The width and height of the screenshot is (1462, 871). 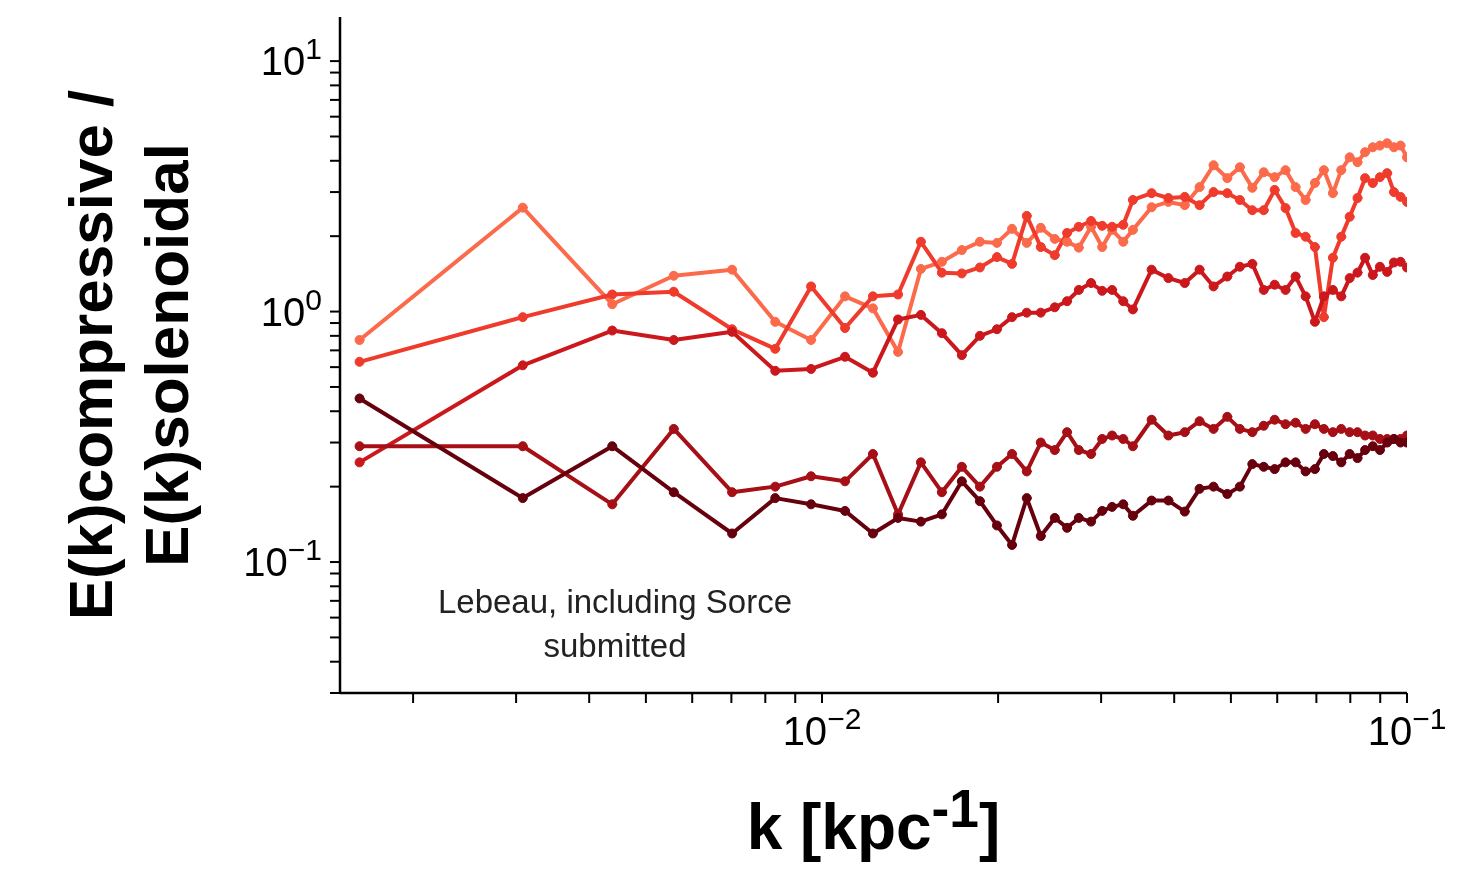 I want to click on y-tick-label: 10$^{0}$, so click(x=291, y=308).